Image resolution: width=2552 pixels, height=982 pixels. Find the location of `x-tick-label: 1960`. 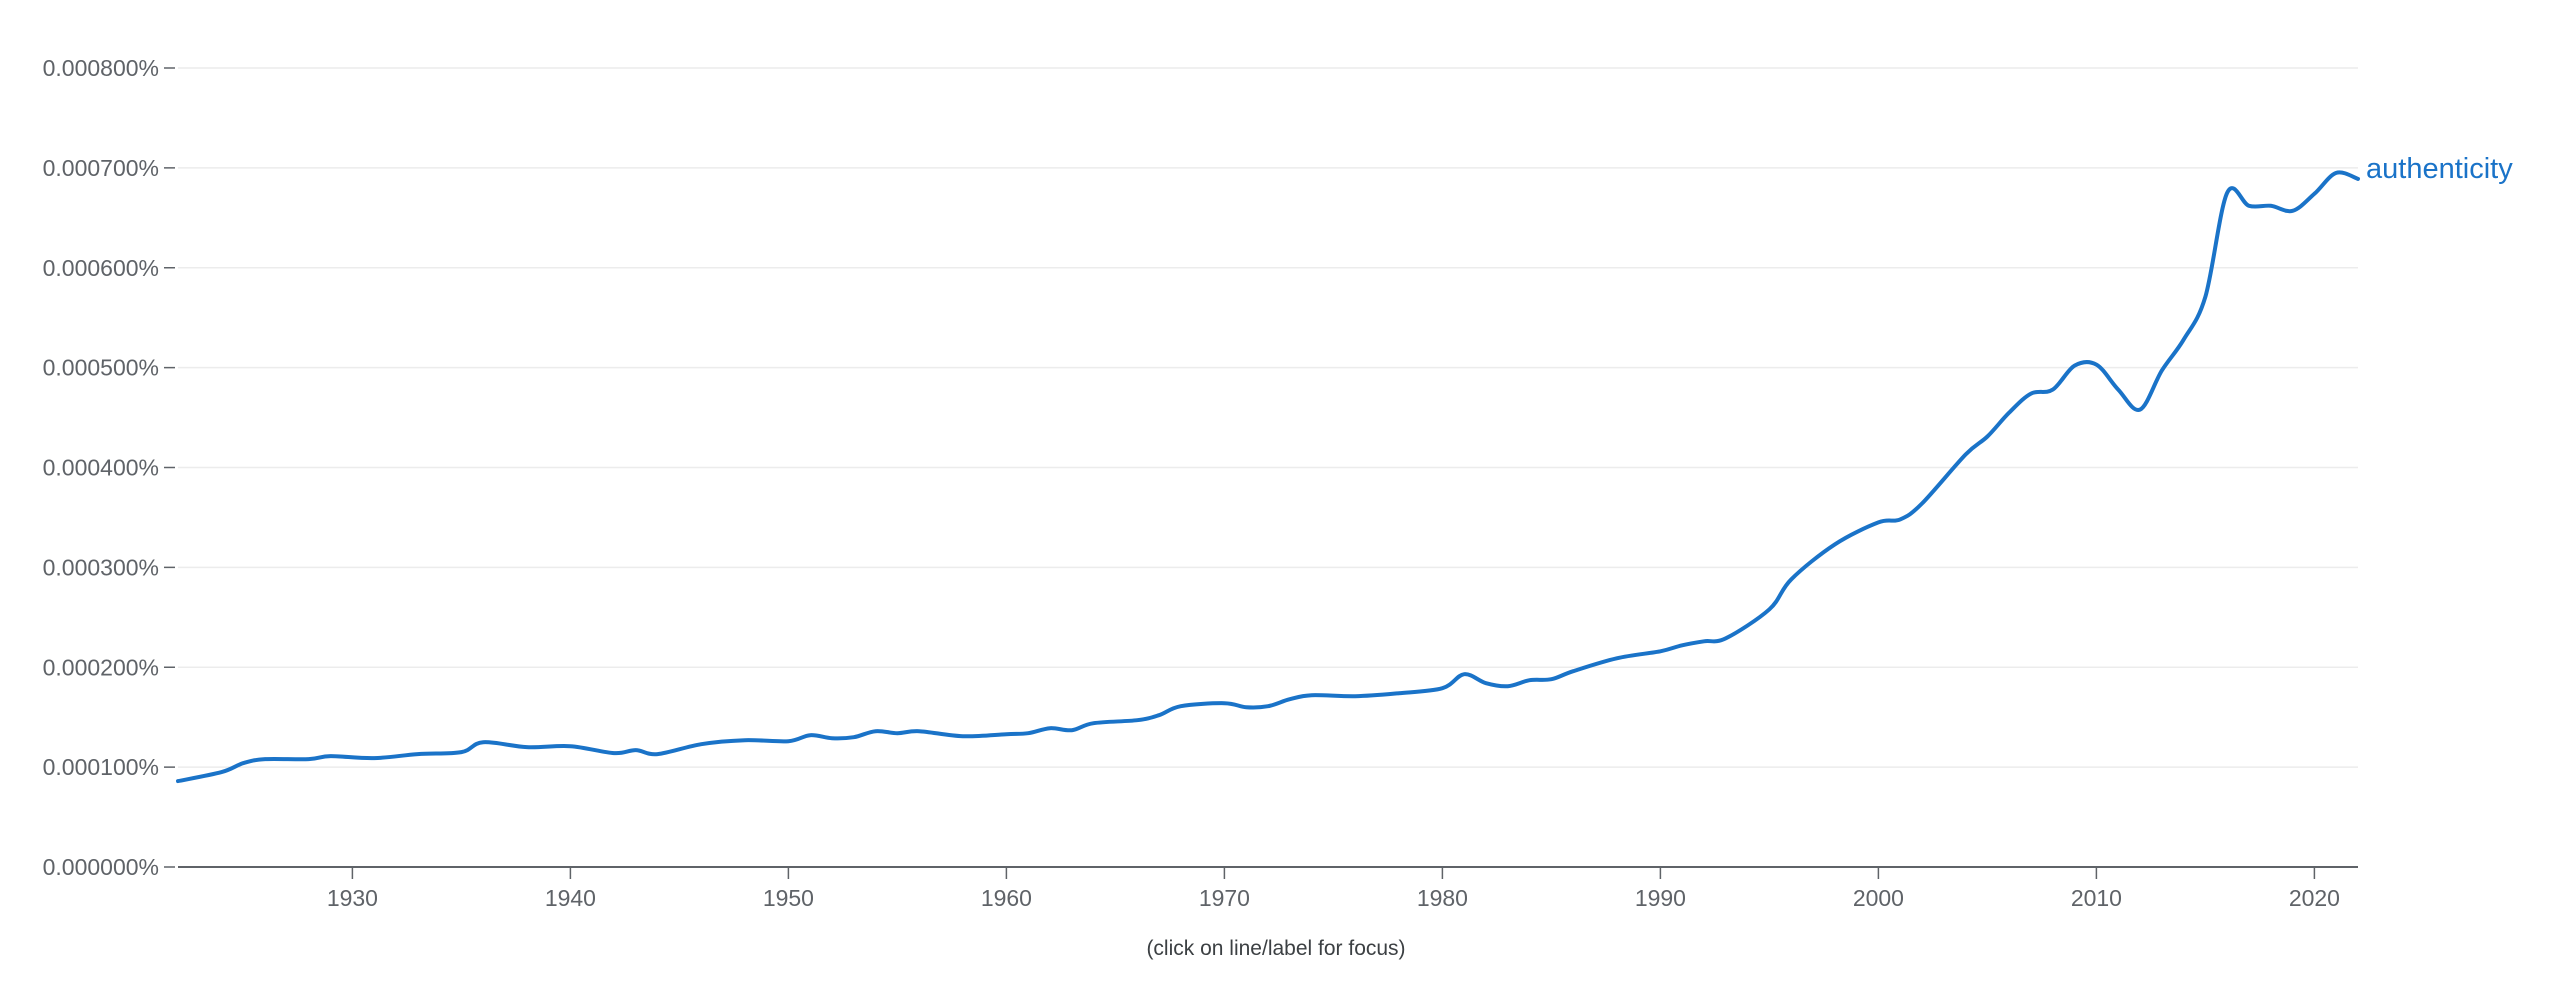

x-tick-label: 1960 is located at coordinates (1006, 898).